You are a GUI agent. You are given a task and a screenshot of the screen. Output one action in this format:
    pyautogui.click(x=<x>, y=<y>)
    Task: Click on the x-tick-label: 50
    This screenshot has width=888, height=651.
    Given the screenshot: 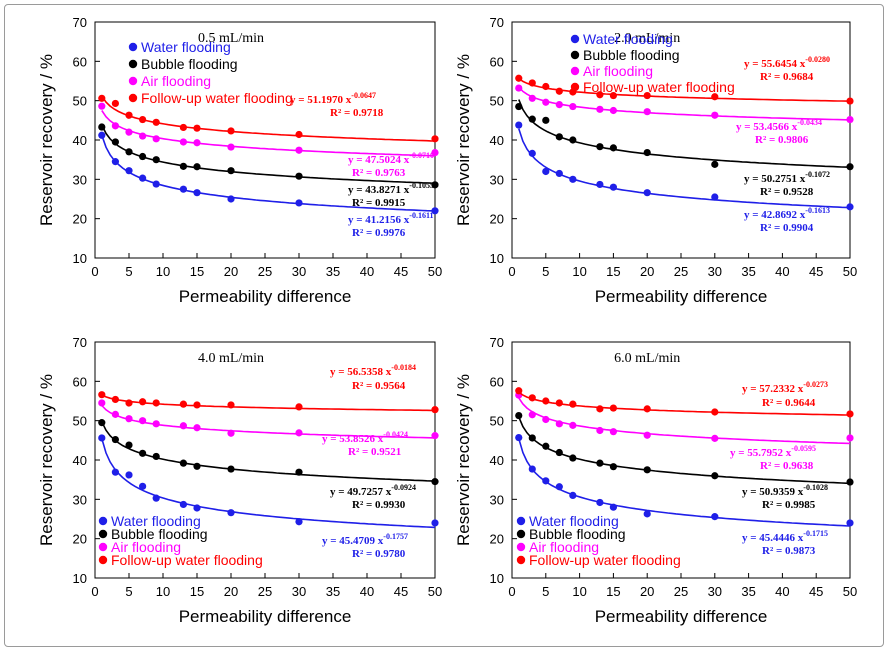 What is the action you would take?
    pyautogui.click(x=850, y=591)
    